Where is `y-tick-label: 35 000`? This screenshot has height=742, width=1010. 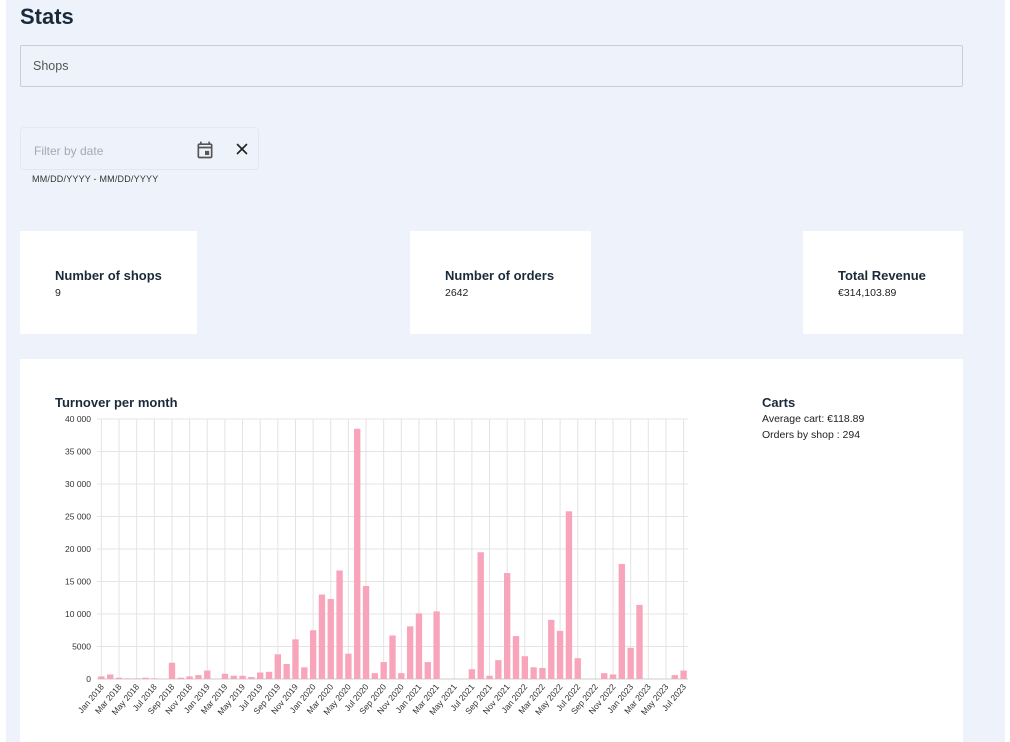 y-tick-label: 35 000 is located at coordinates (78, 452).